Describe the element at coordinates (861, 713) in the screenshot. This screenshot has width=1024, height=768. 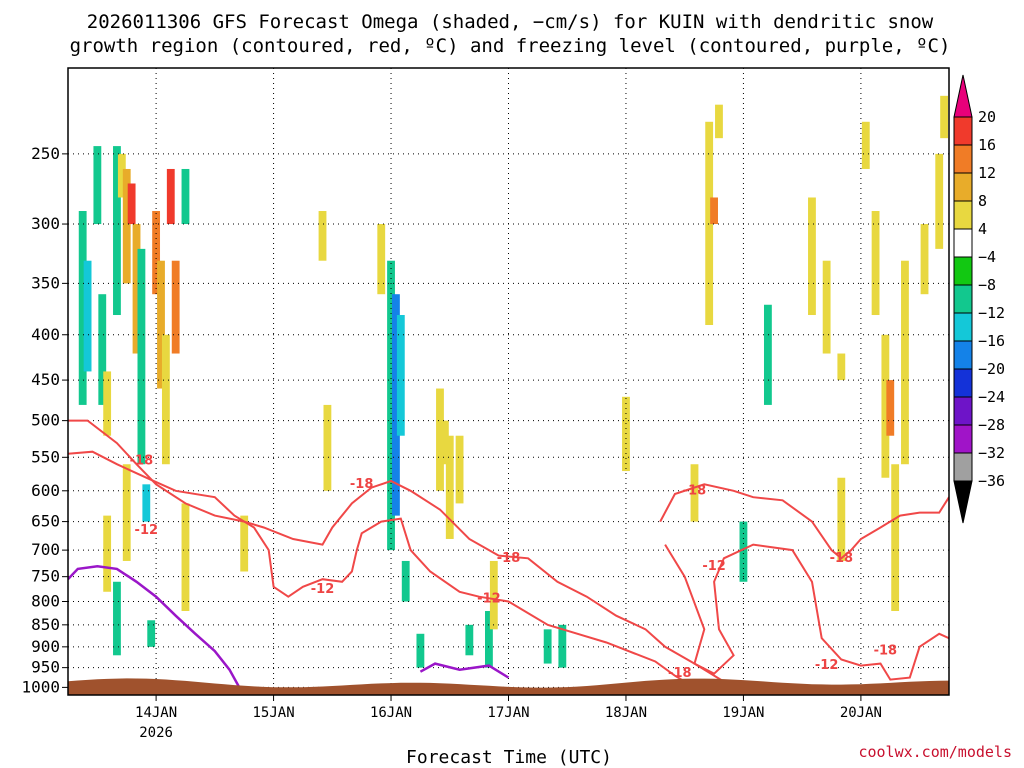
I see `x-tick-label-20JAN: 20JAN` at that location.